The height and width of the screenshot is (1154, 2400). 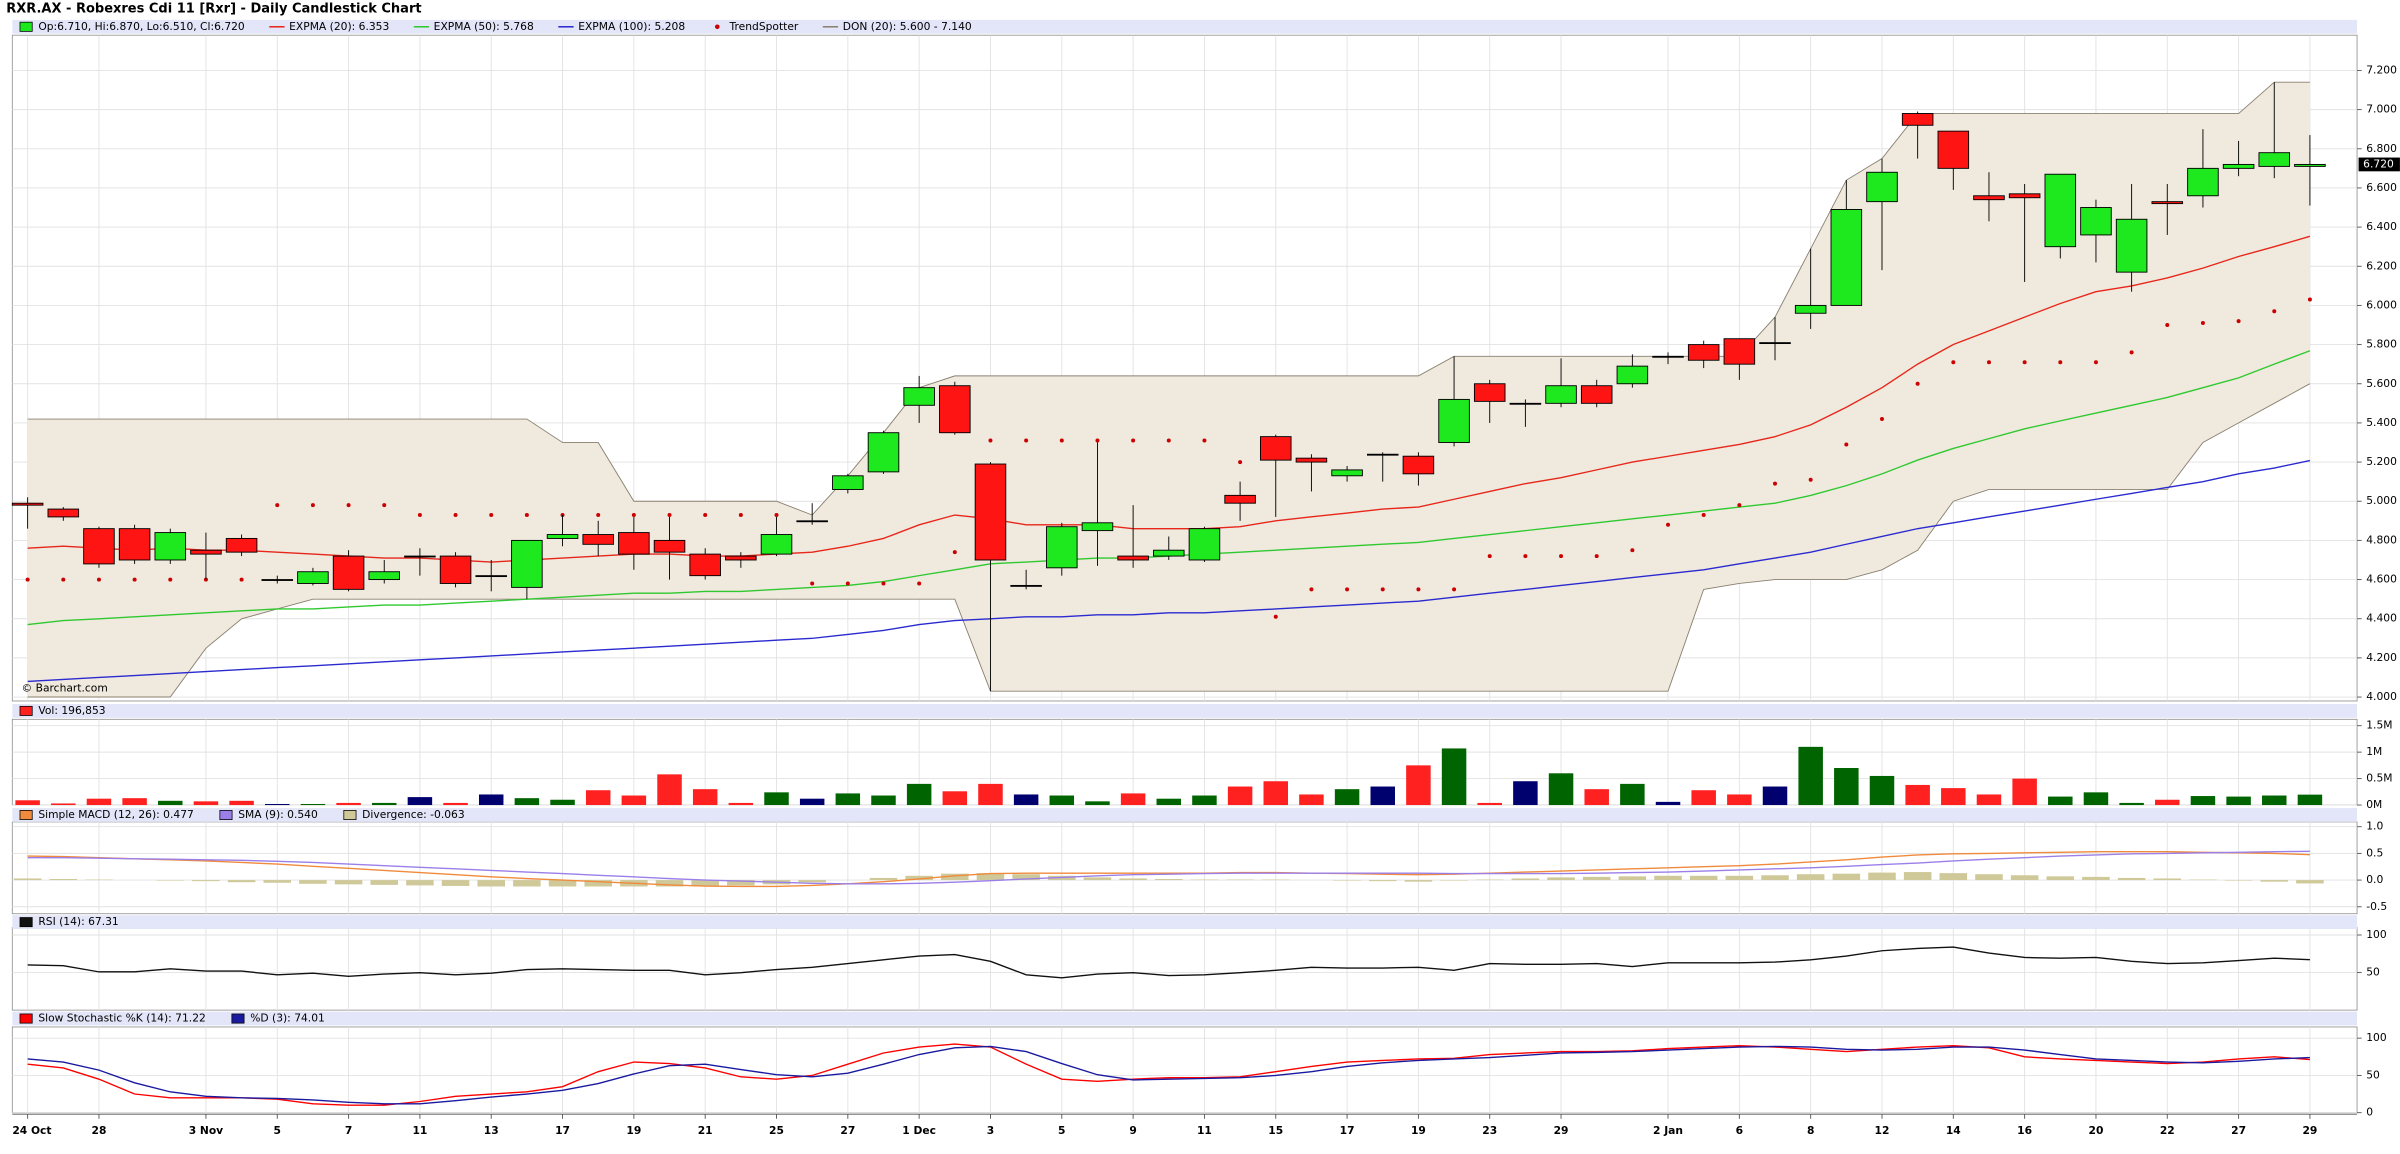 What do you see at coordinates (1668, 1130) in the screenshot?
I see `x-tick-label: 2 Jan` at bounding box center [1668, 1130].